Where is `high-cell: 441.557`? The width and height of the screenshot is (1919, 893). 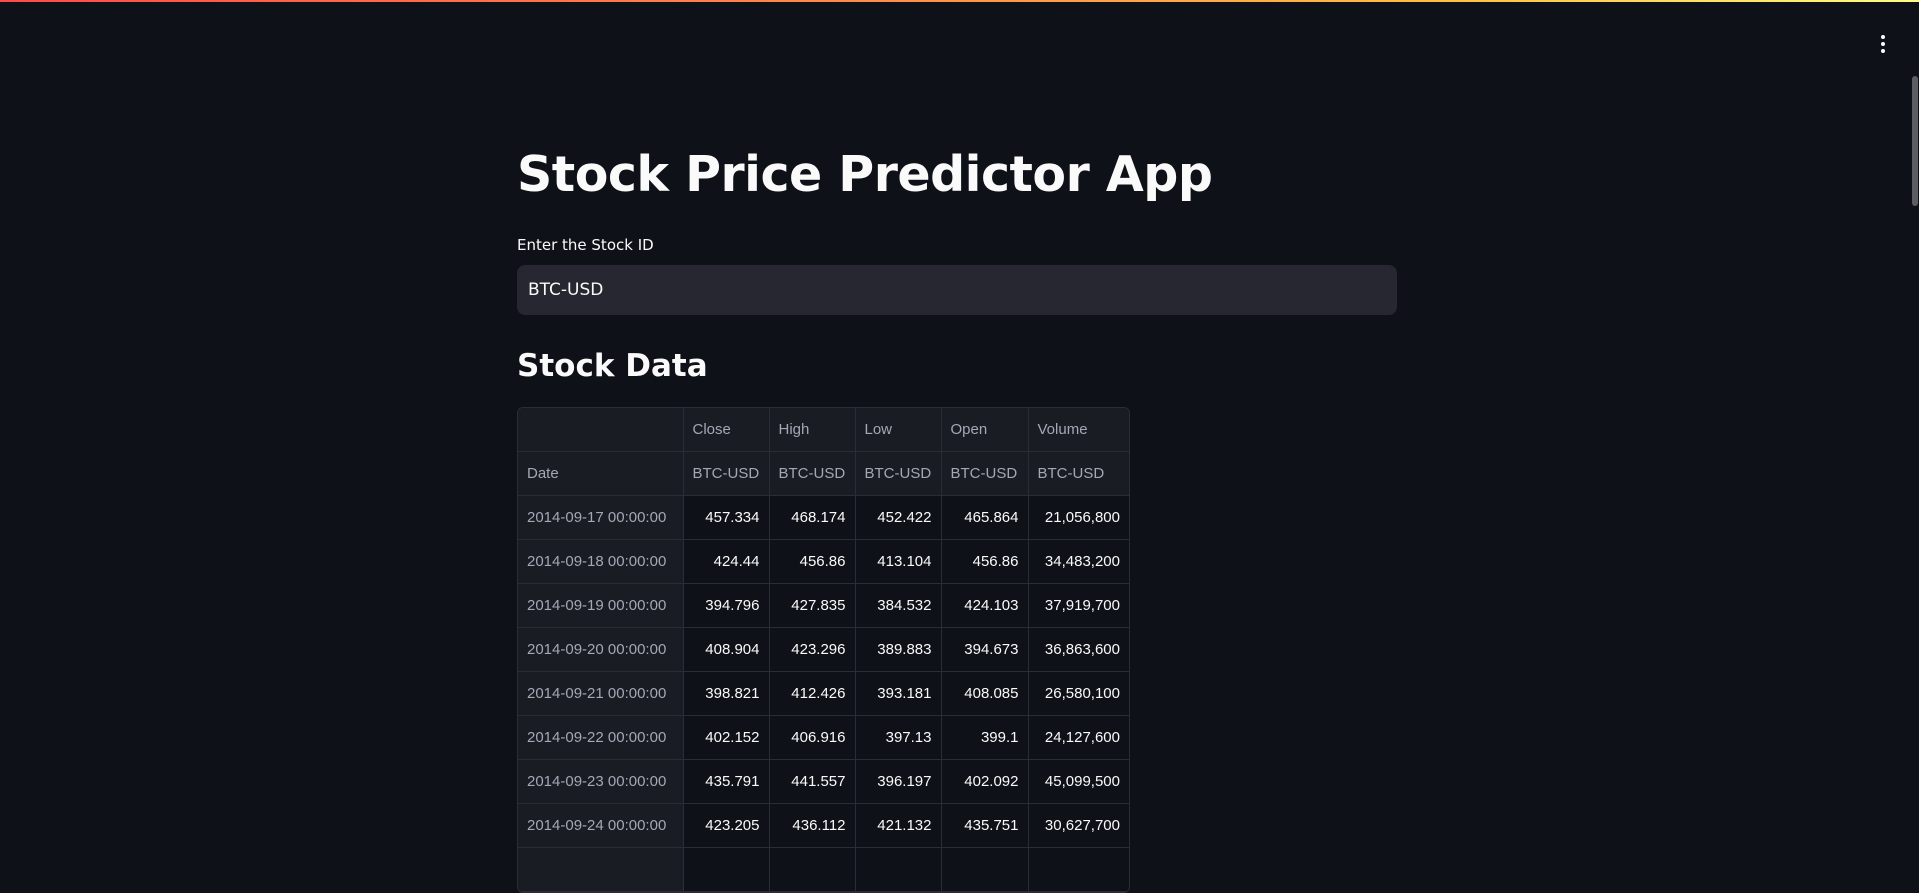
high-cell: 441.557 is located at coordinates (812, 781).